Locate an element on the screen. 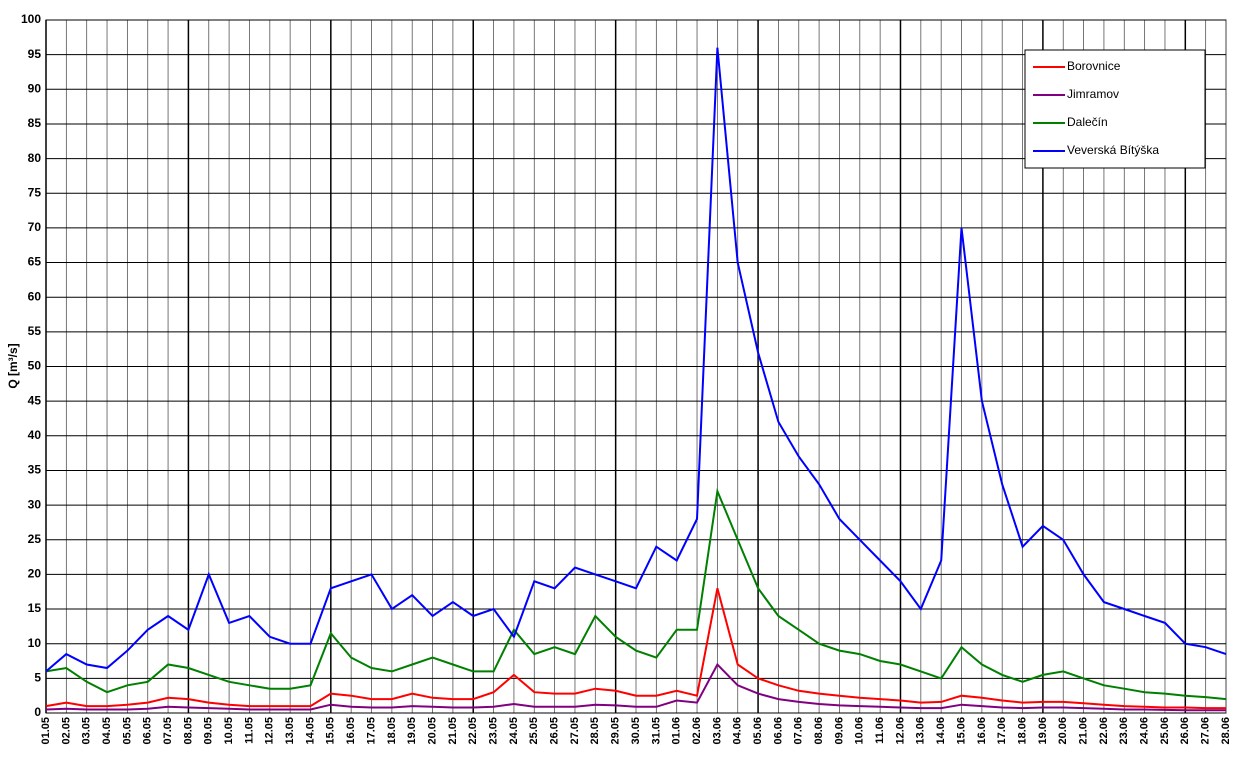  x-tick-label: 10.05 is located at coordinates (229, 731).